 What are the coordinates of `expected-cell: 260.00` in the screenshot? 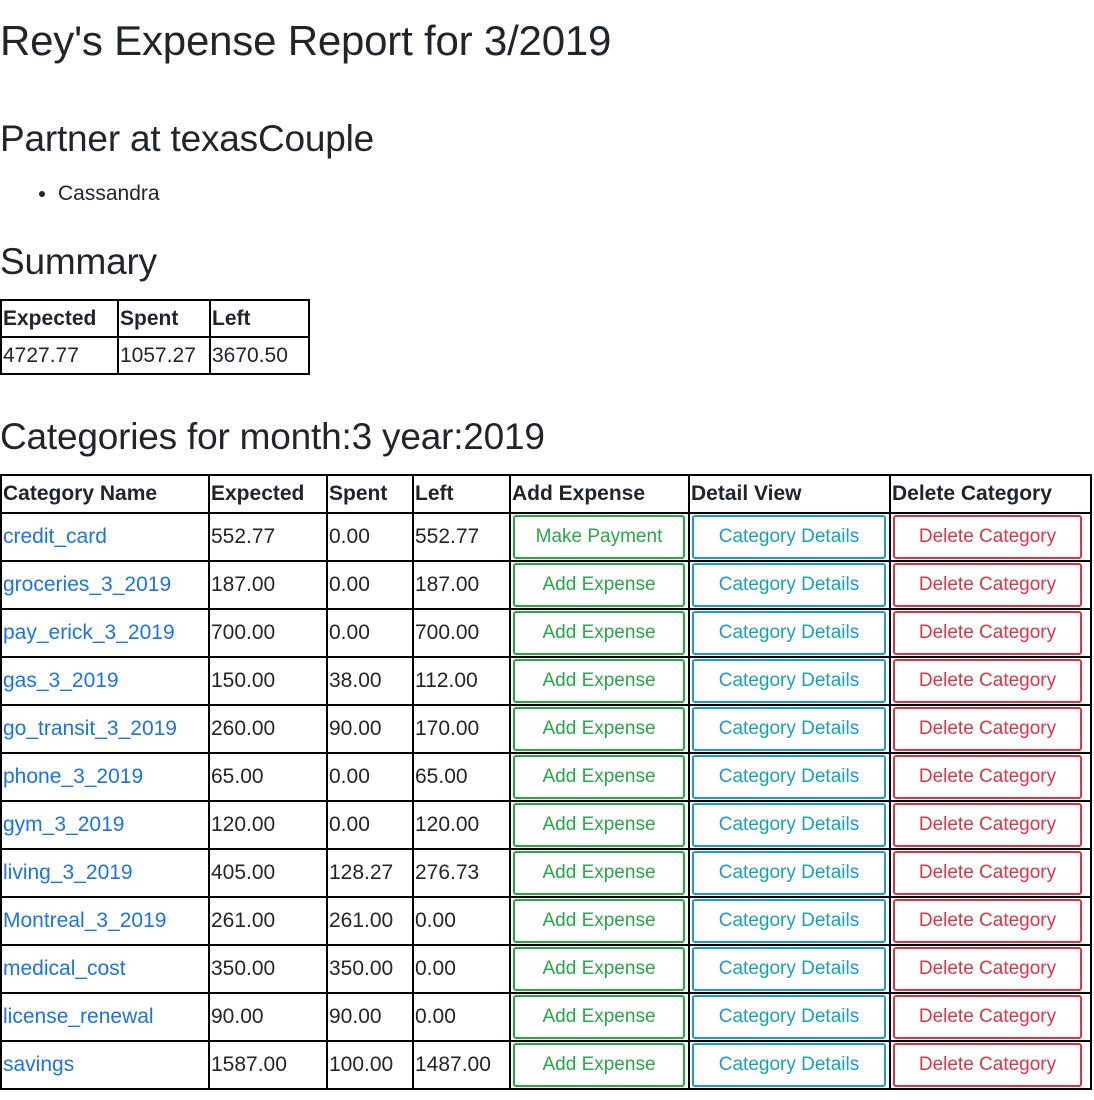 It's located at (268, 729).